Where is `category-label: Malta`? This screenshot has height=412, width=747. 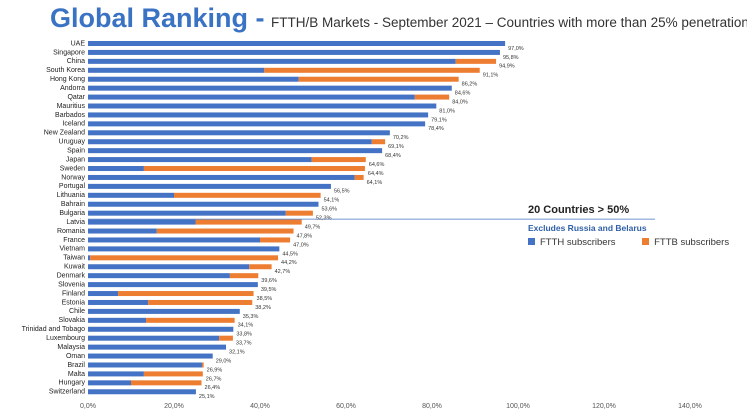 category-label: Malta is located at coordinates (76, 374).